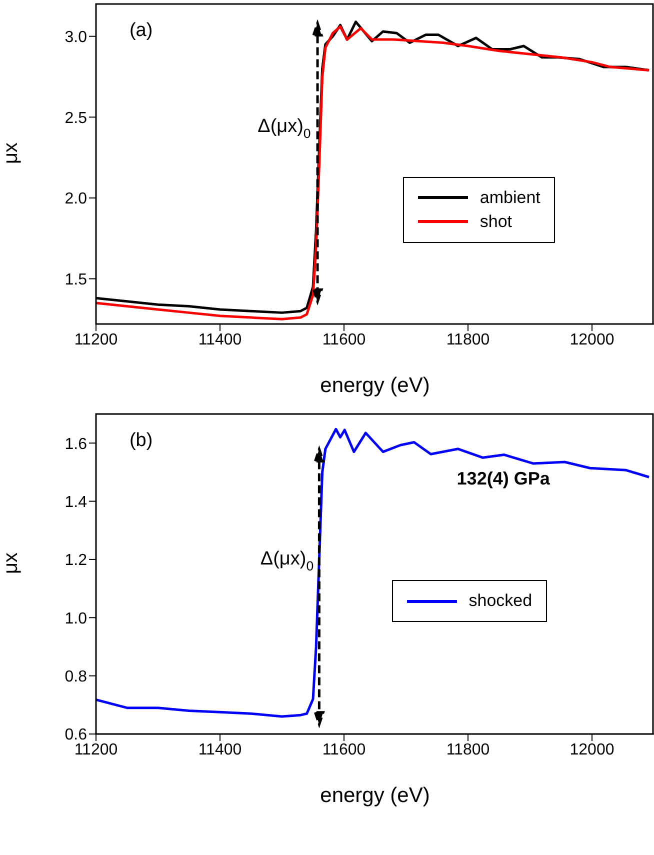 This screenshot has width=654, height=855. Describe the element at coordinates (76, 444) in the screenshot. I see `y-tick-label: 1.6` at that location.